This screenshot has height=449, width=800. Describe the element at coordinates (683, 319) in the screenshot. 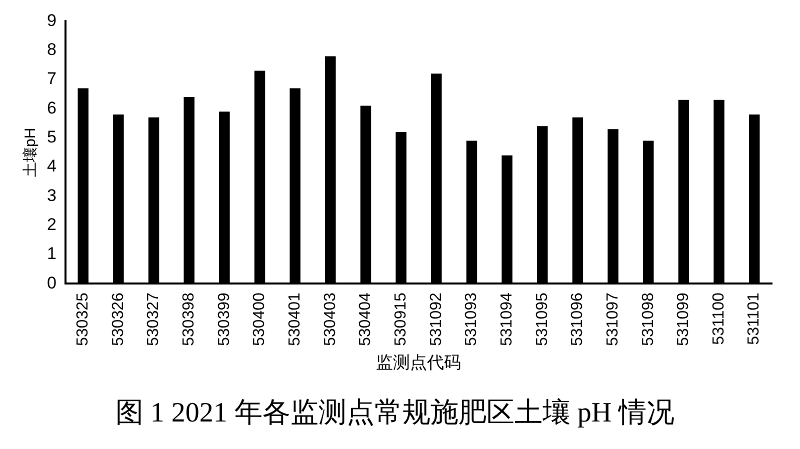

I see `x-tick-label: 531099` at that location.